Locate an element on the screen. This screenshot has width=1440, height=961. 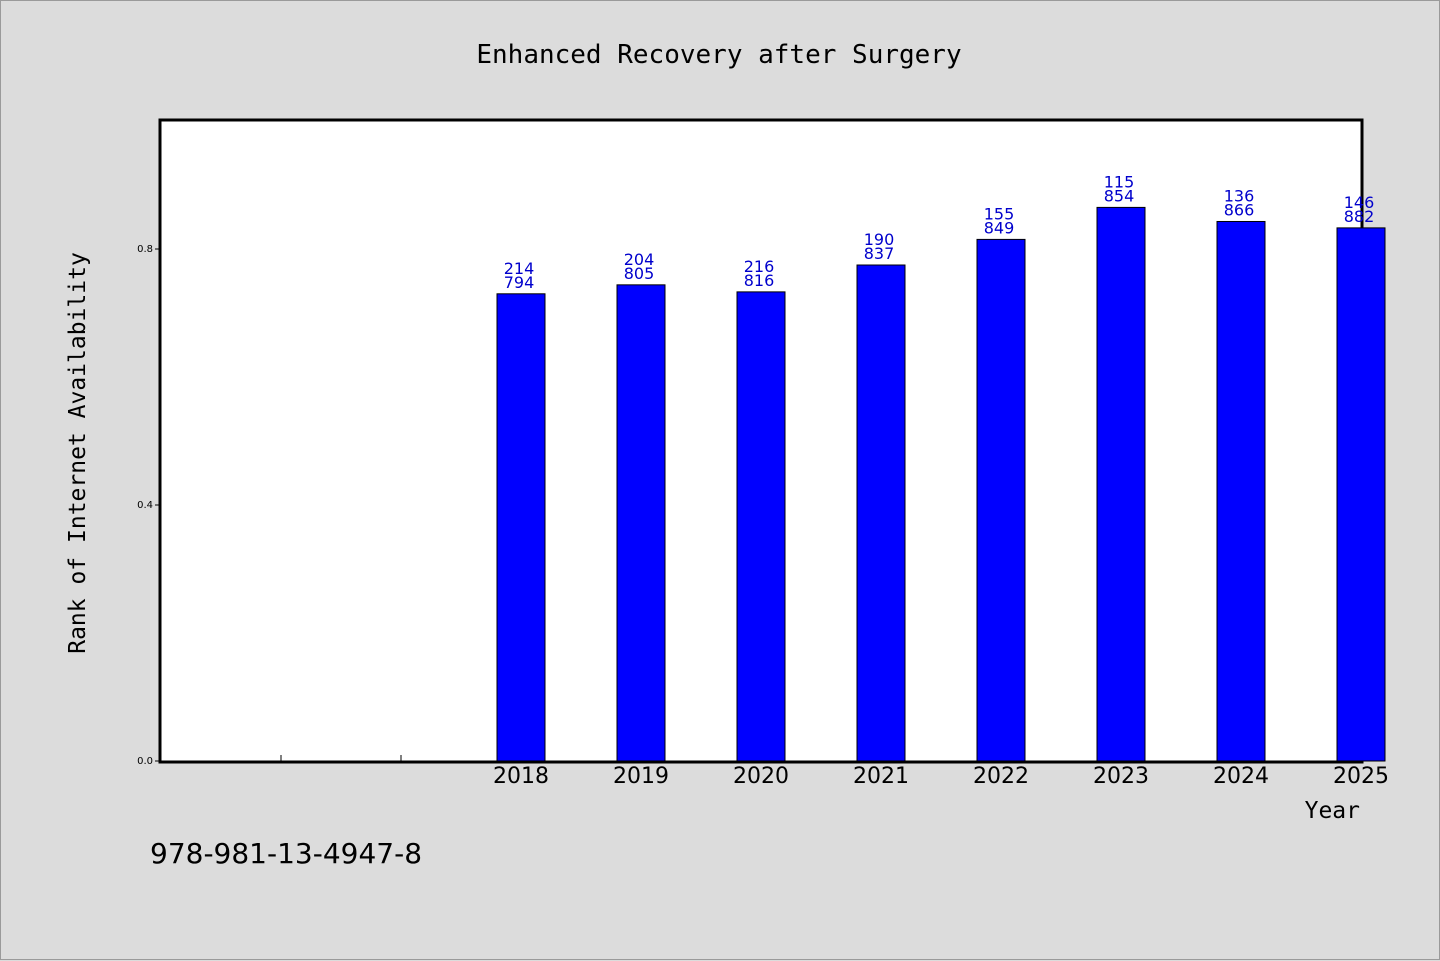
y-tick-label: 0.4 is located at coordinates (145, 505).